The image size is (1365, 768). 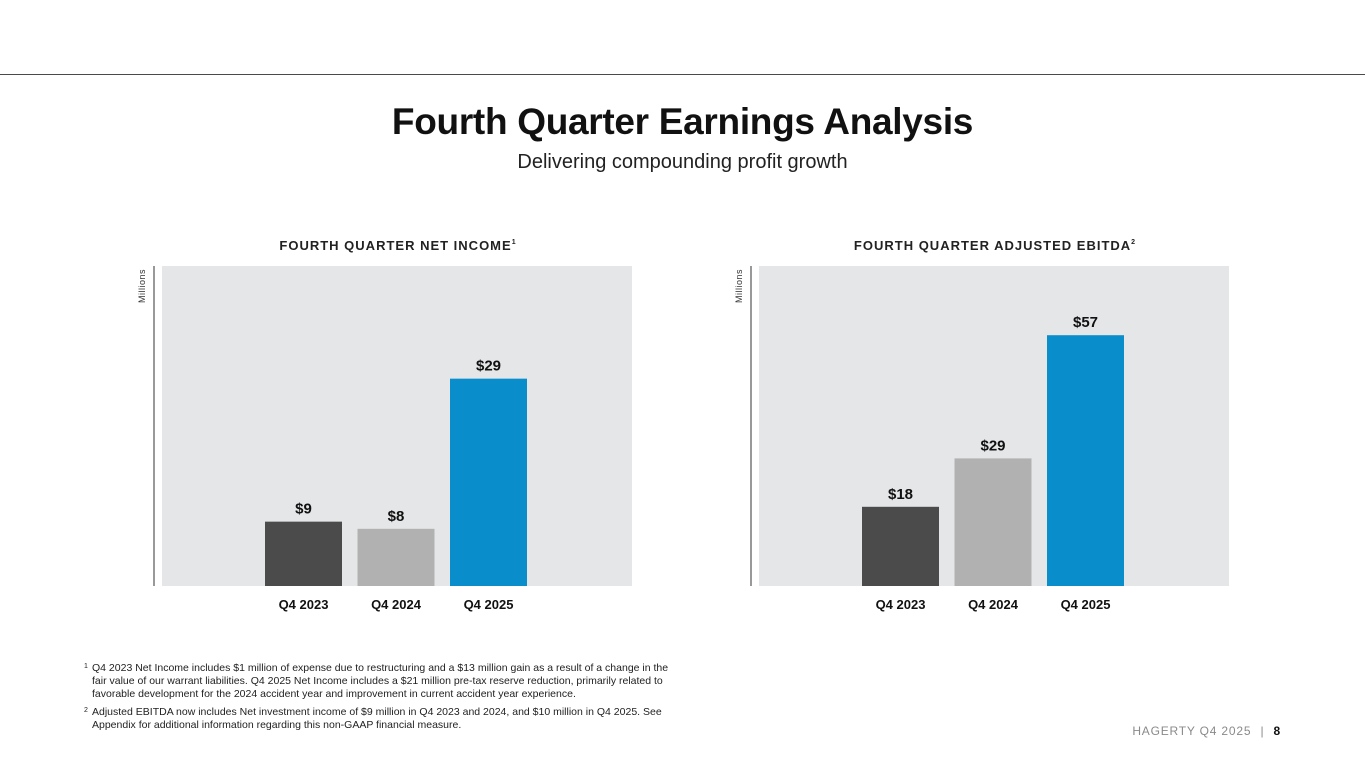 I want to click on data-label: $57, so click(x=1085, y=322).